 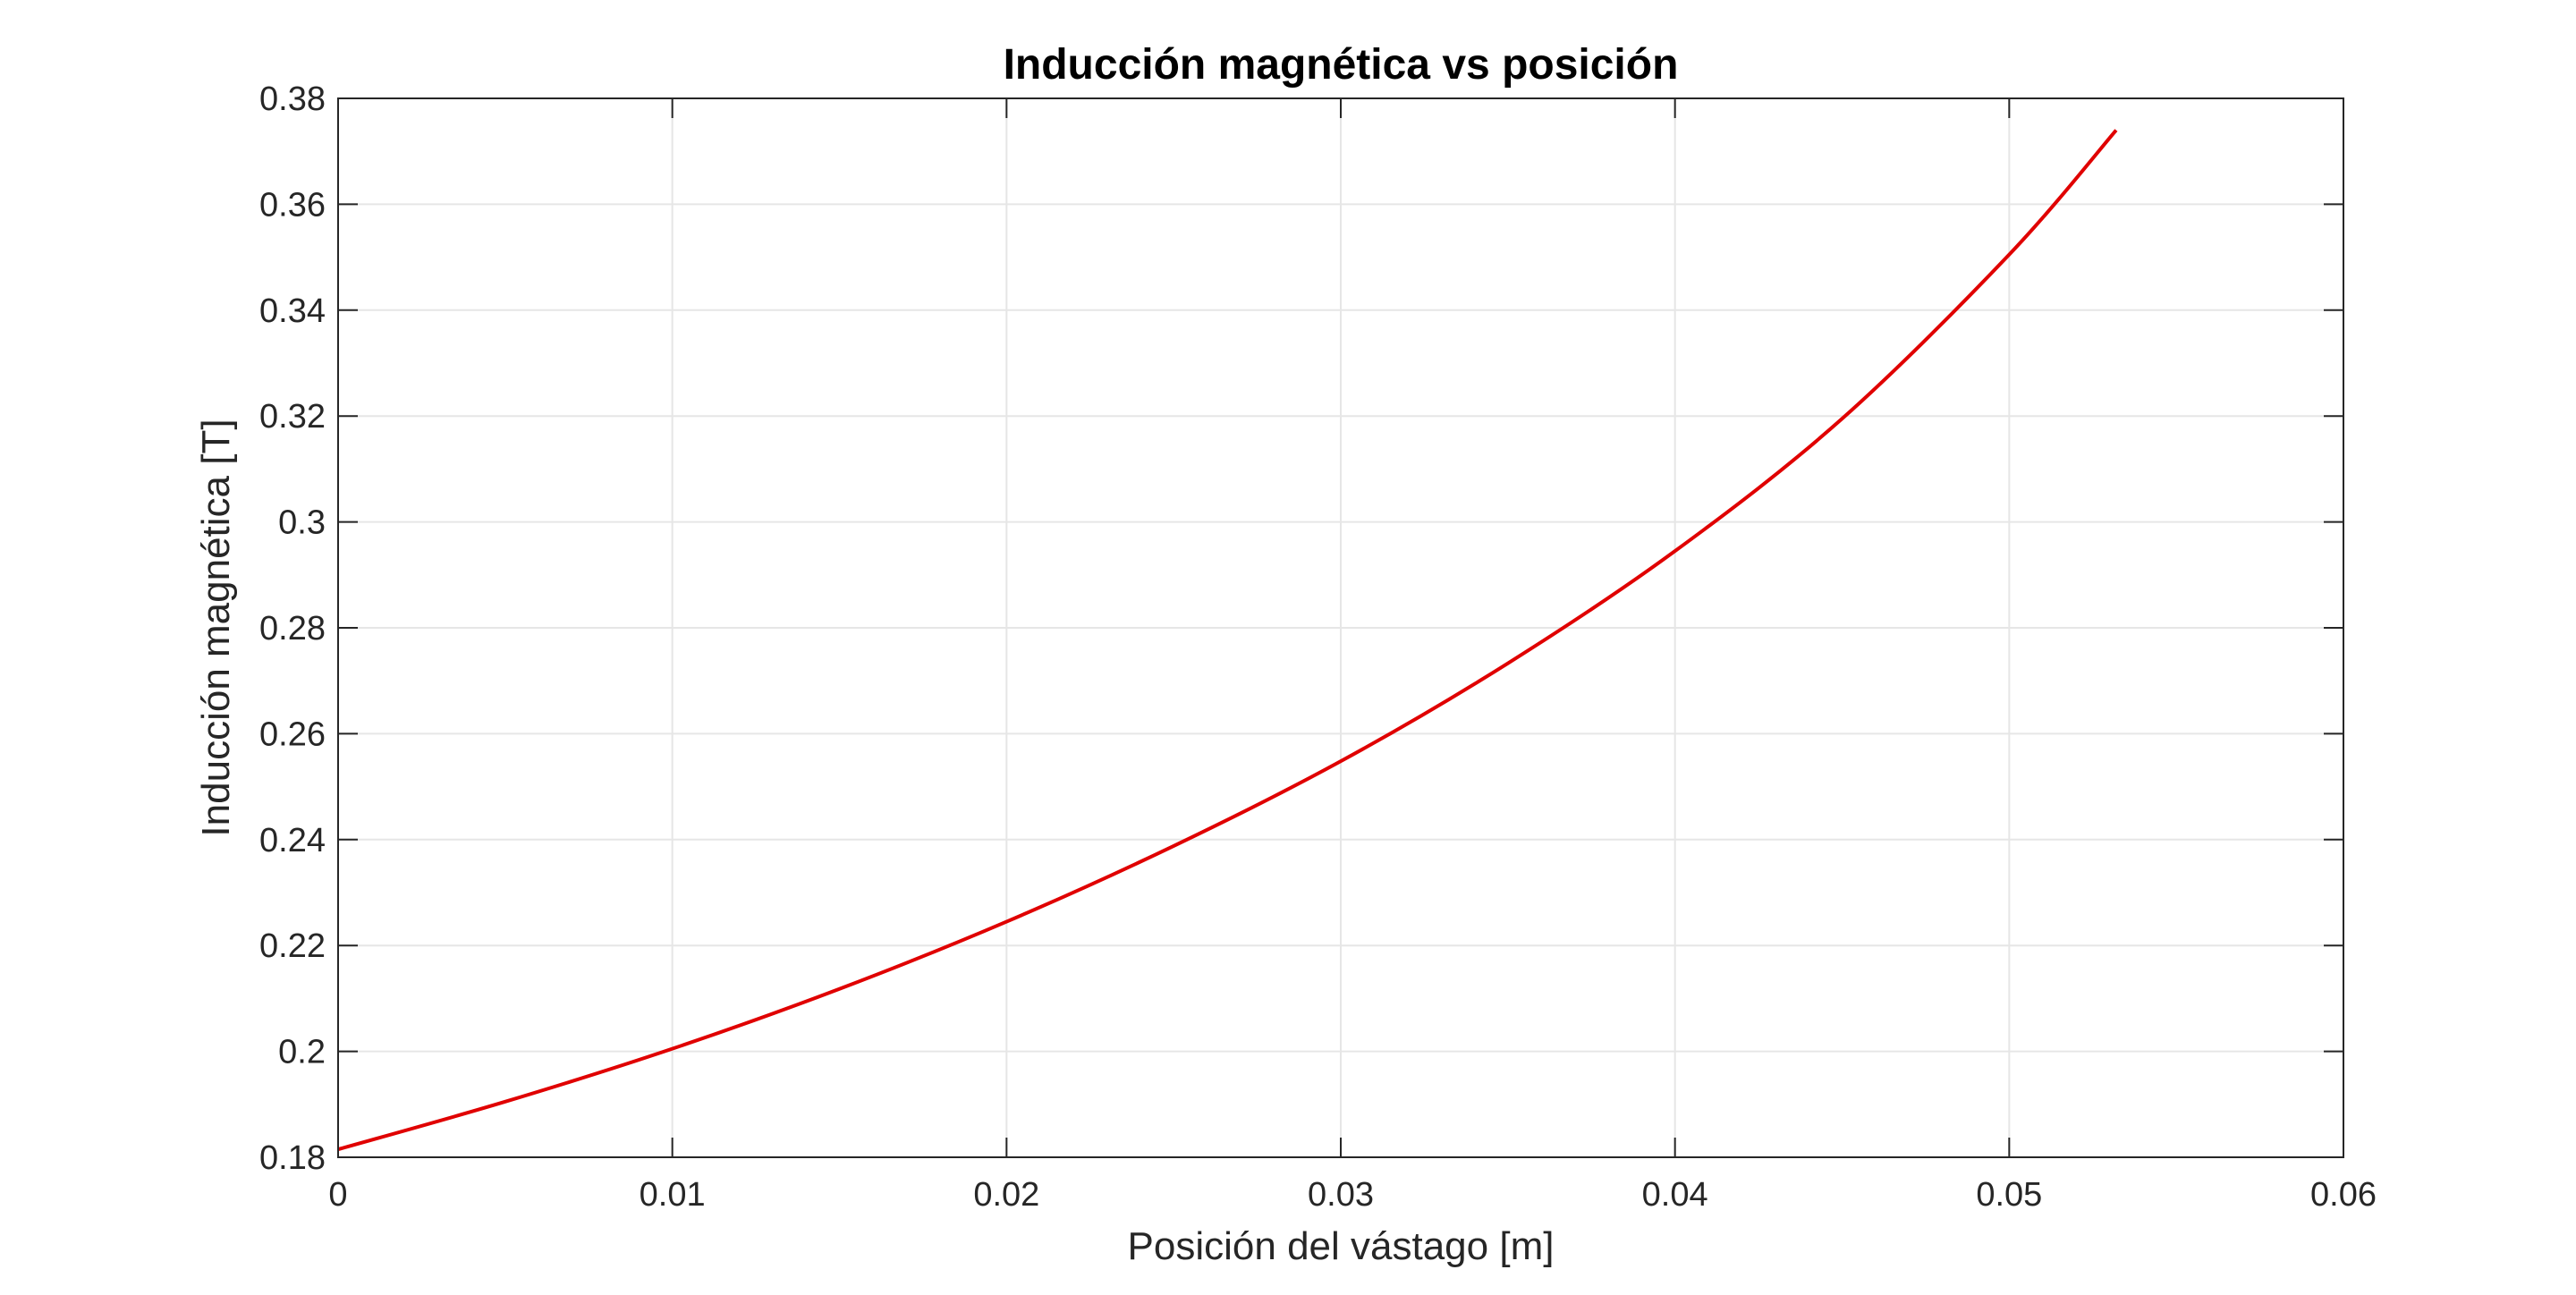 I want to click on y-tick-label: 0.28, so click(x=292, y=629).